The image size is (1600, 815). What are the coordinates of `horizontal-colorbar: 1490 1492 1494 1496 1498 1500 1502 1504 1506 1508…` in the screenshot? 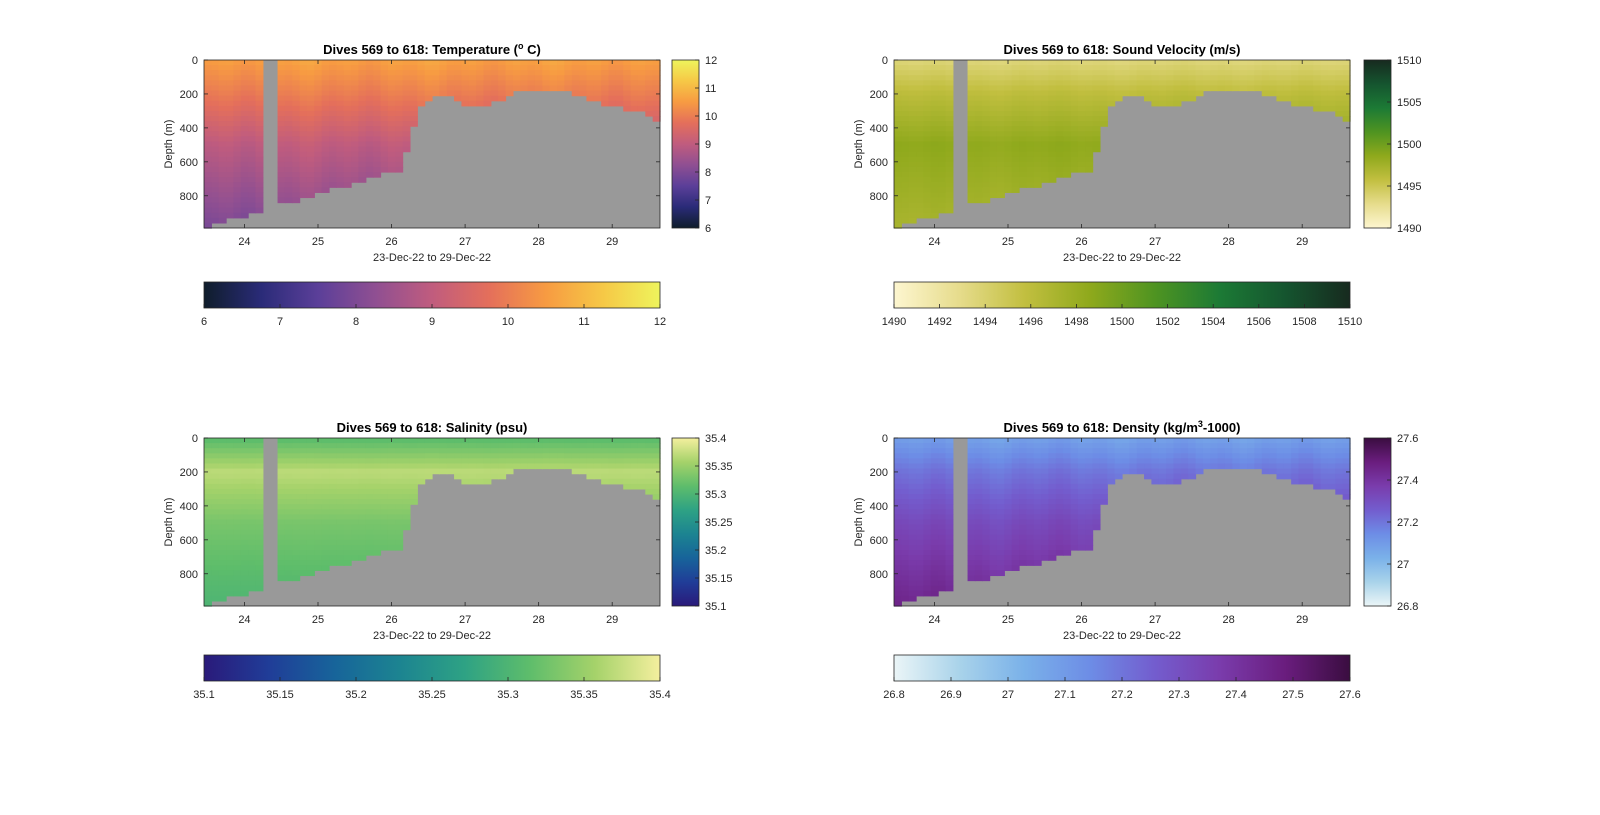 It's located at (1122, 304).